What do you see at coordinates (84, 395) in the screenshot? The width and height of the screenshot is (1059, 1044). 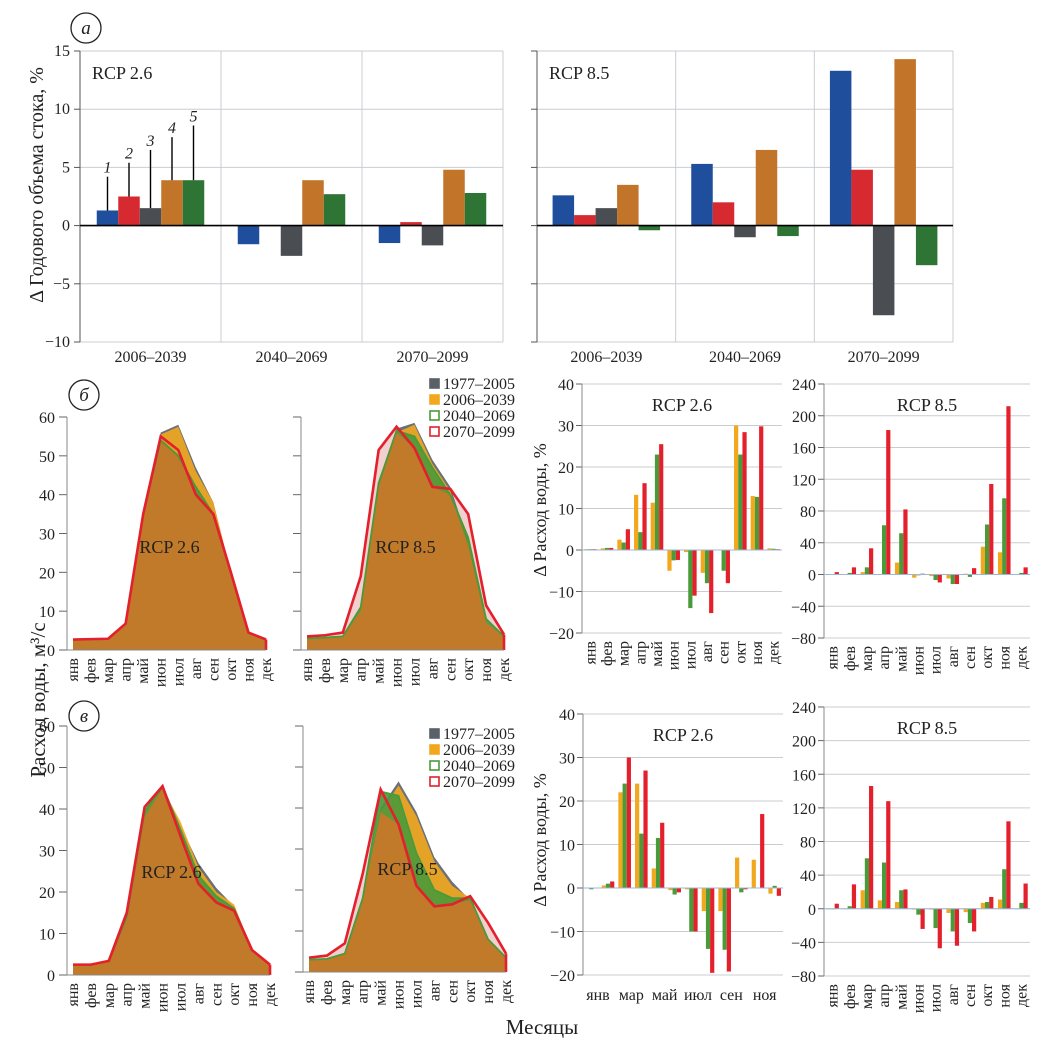 I see `panel-label-b: б` at bounding box center [84, 395].